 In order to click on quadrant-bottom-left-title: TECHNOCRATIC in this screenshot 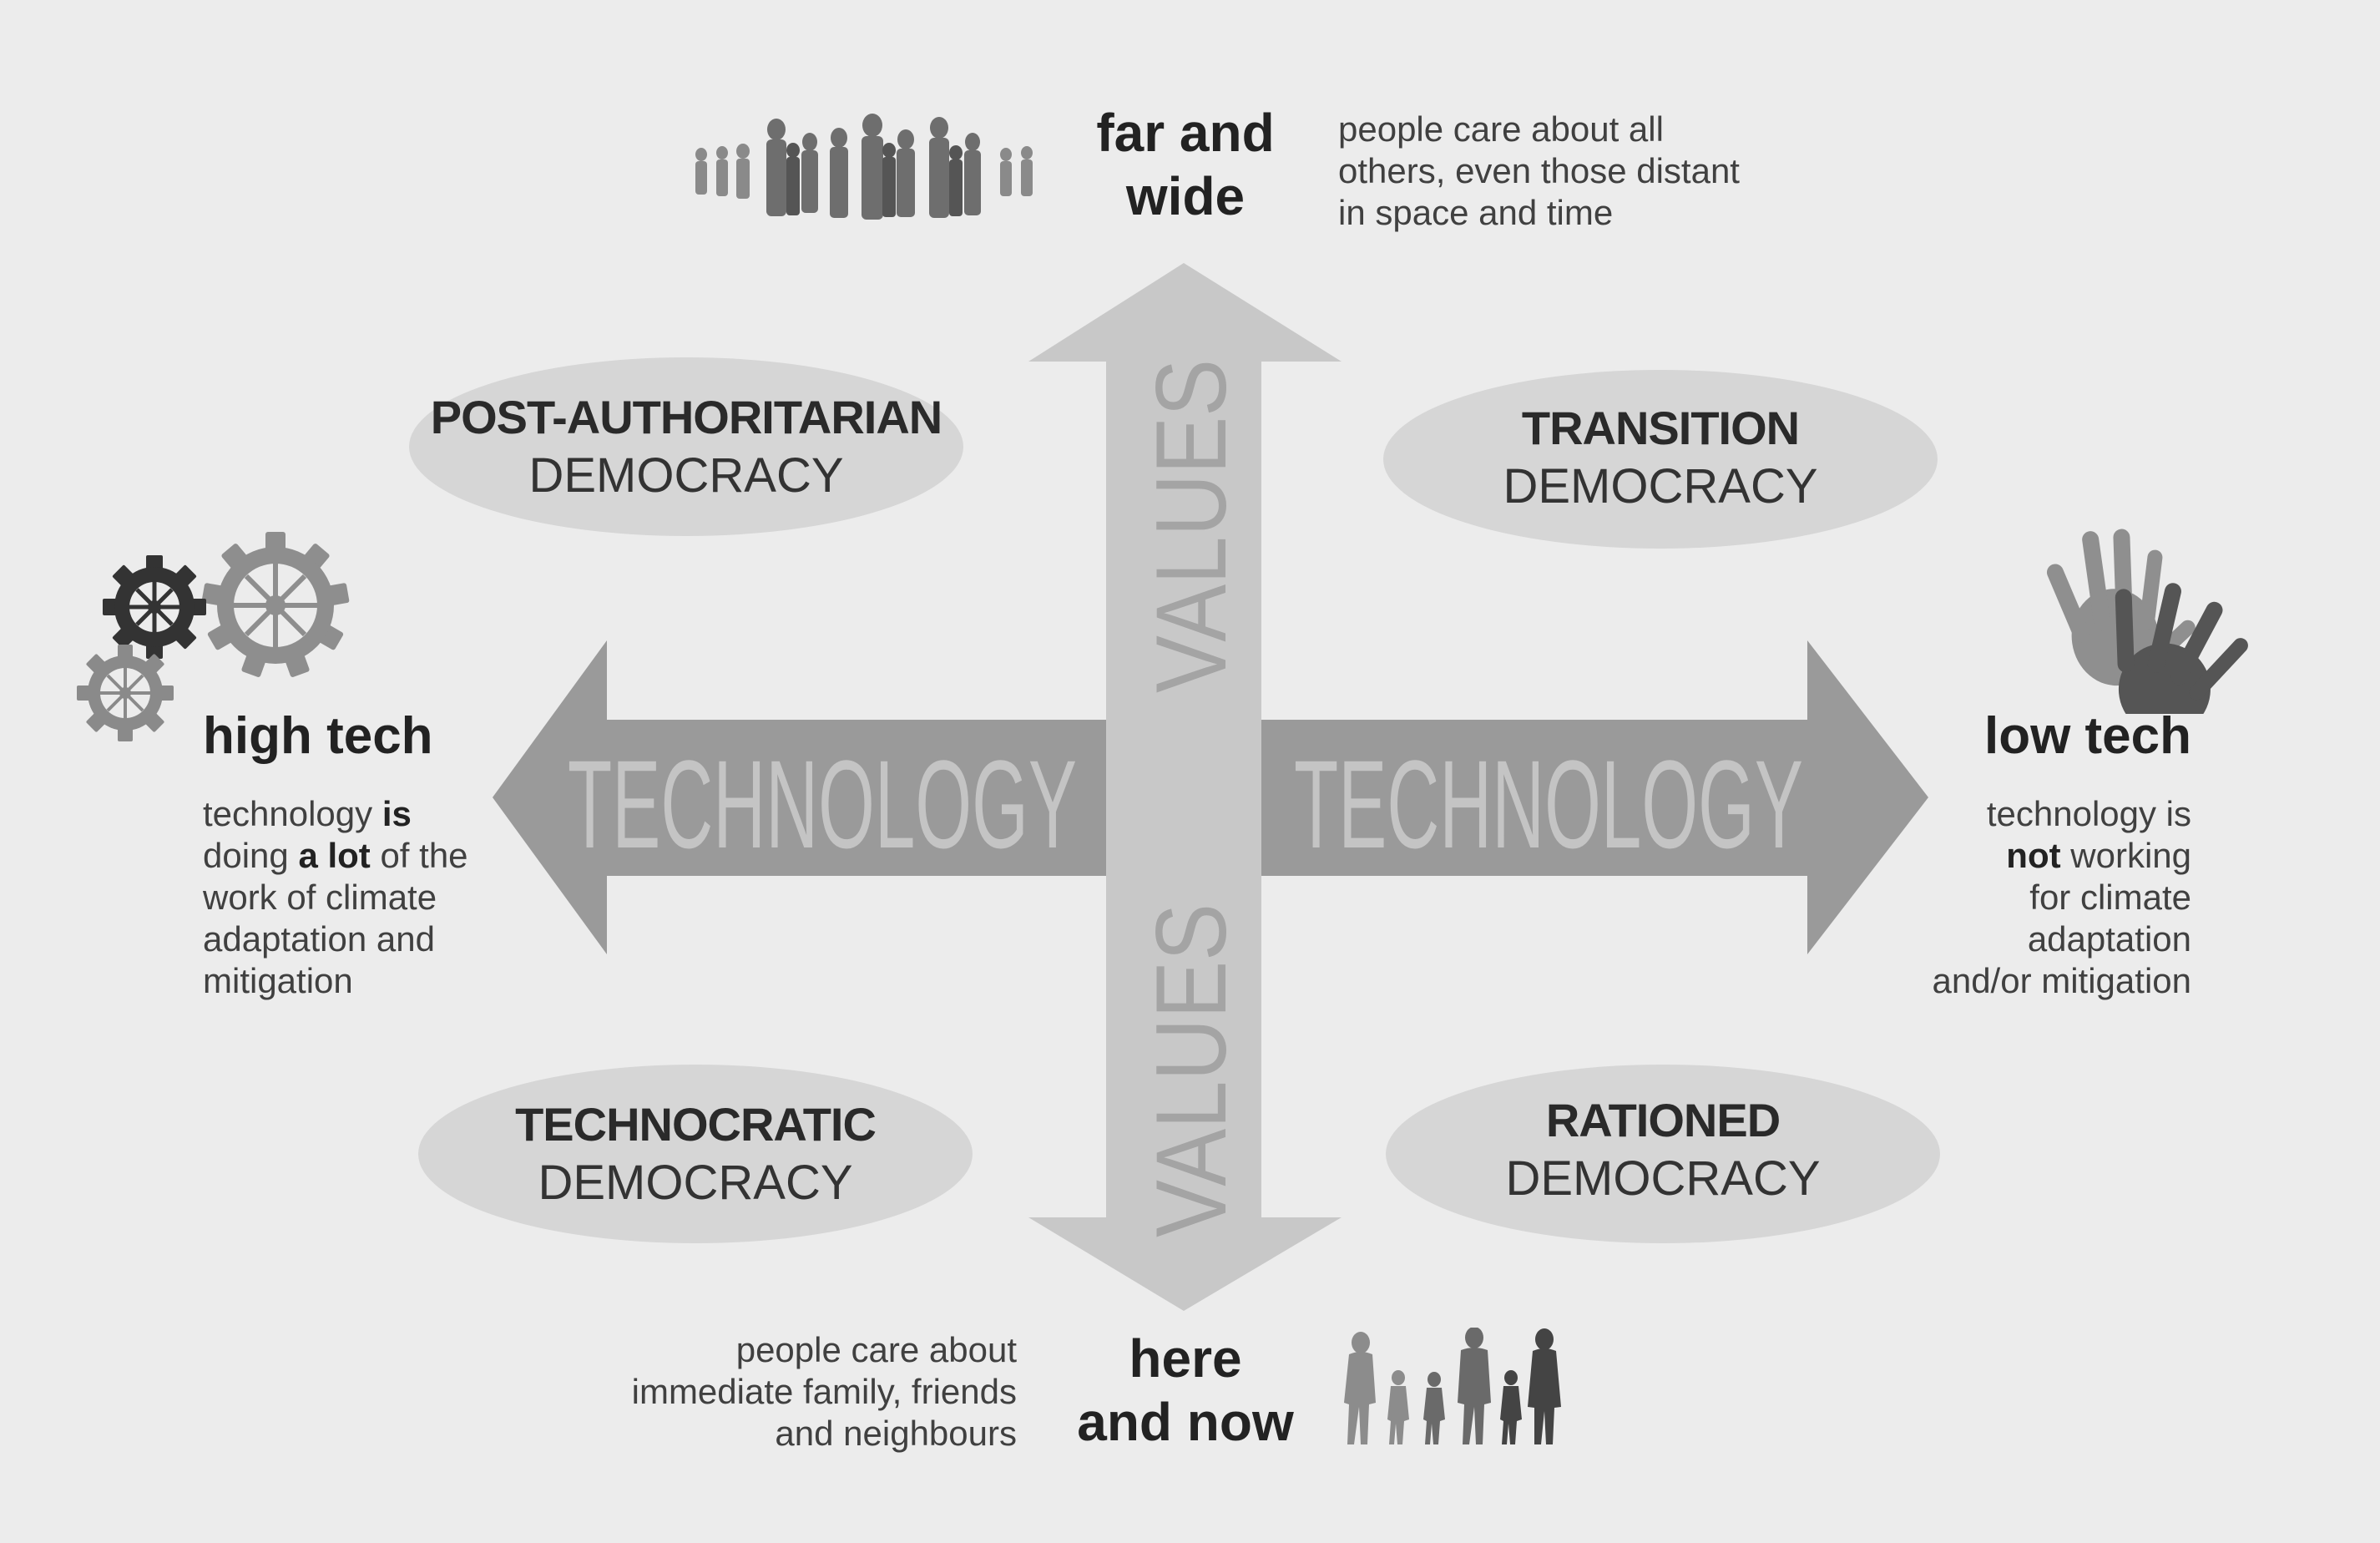, I will do `click(696, 1124)`.